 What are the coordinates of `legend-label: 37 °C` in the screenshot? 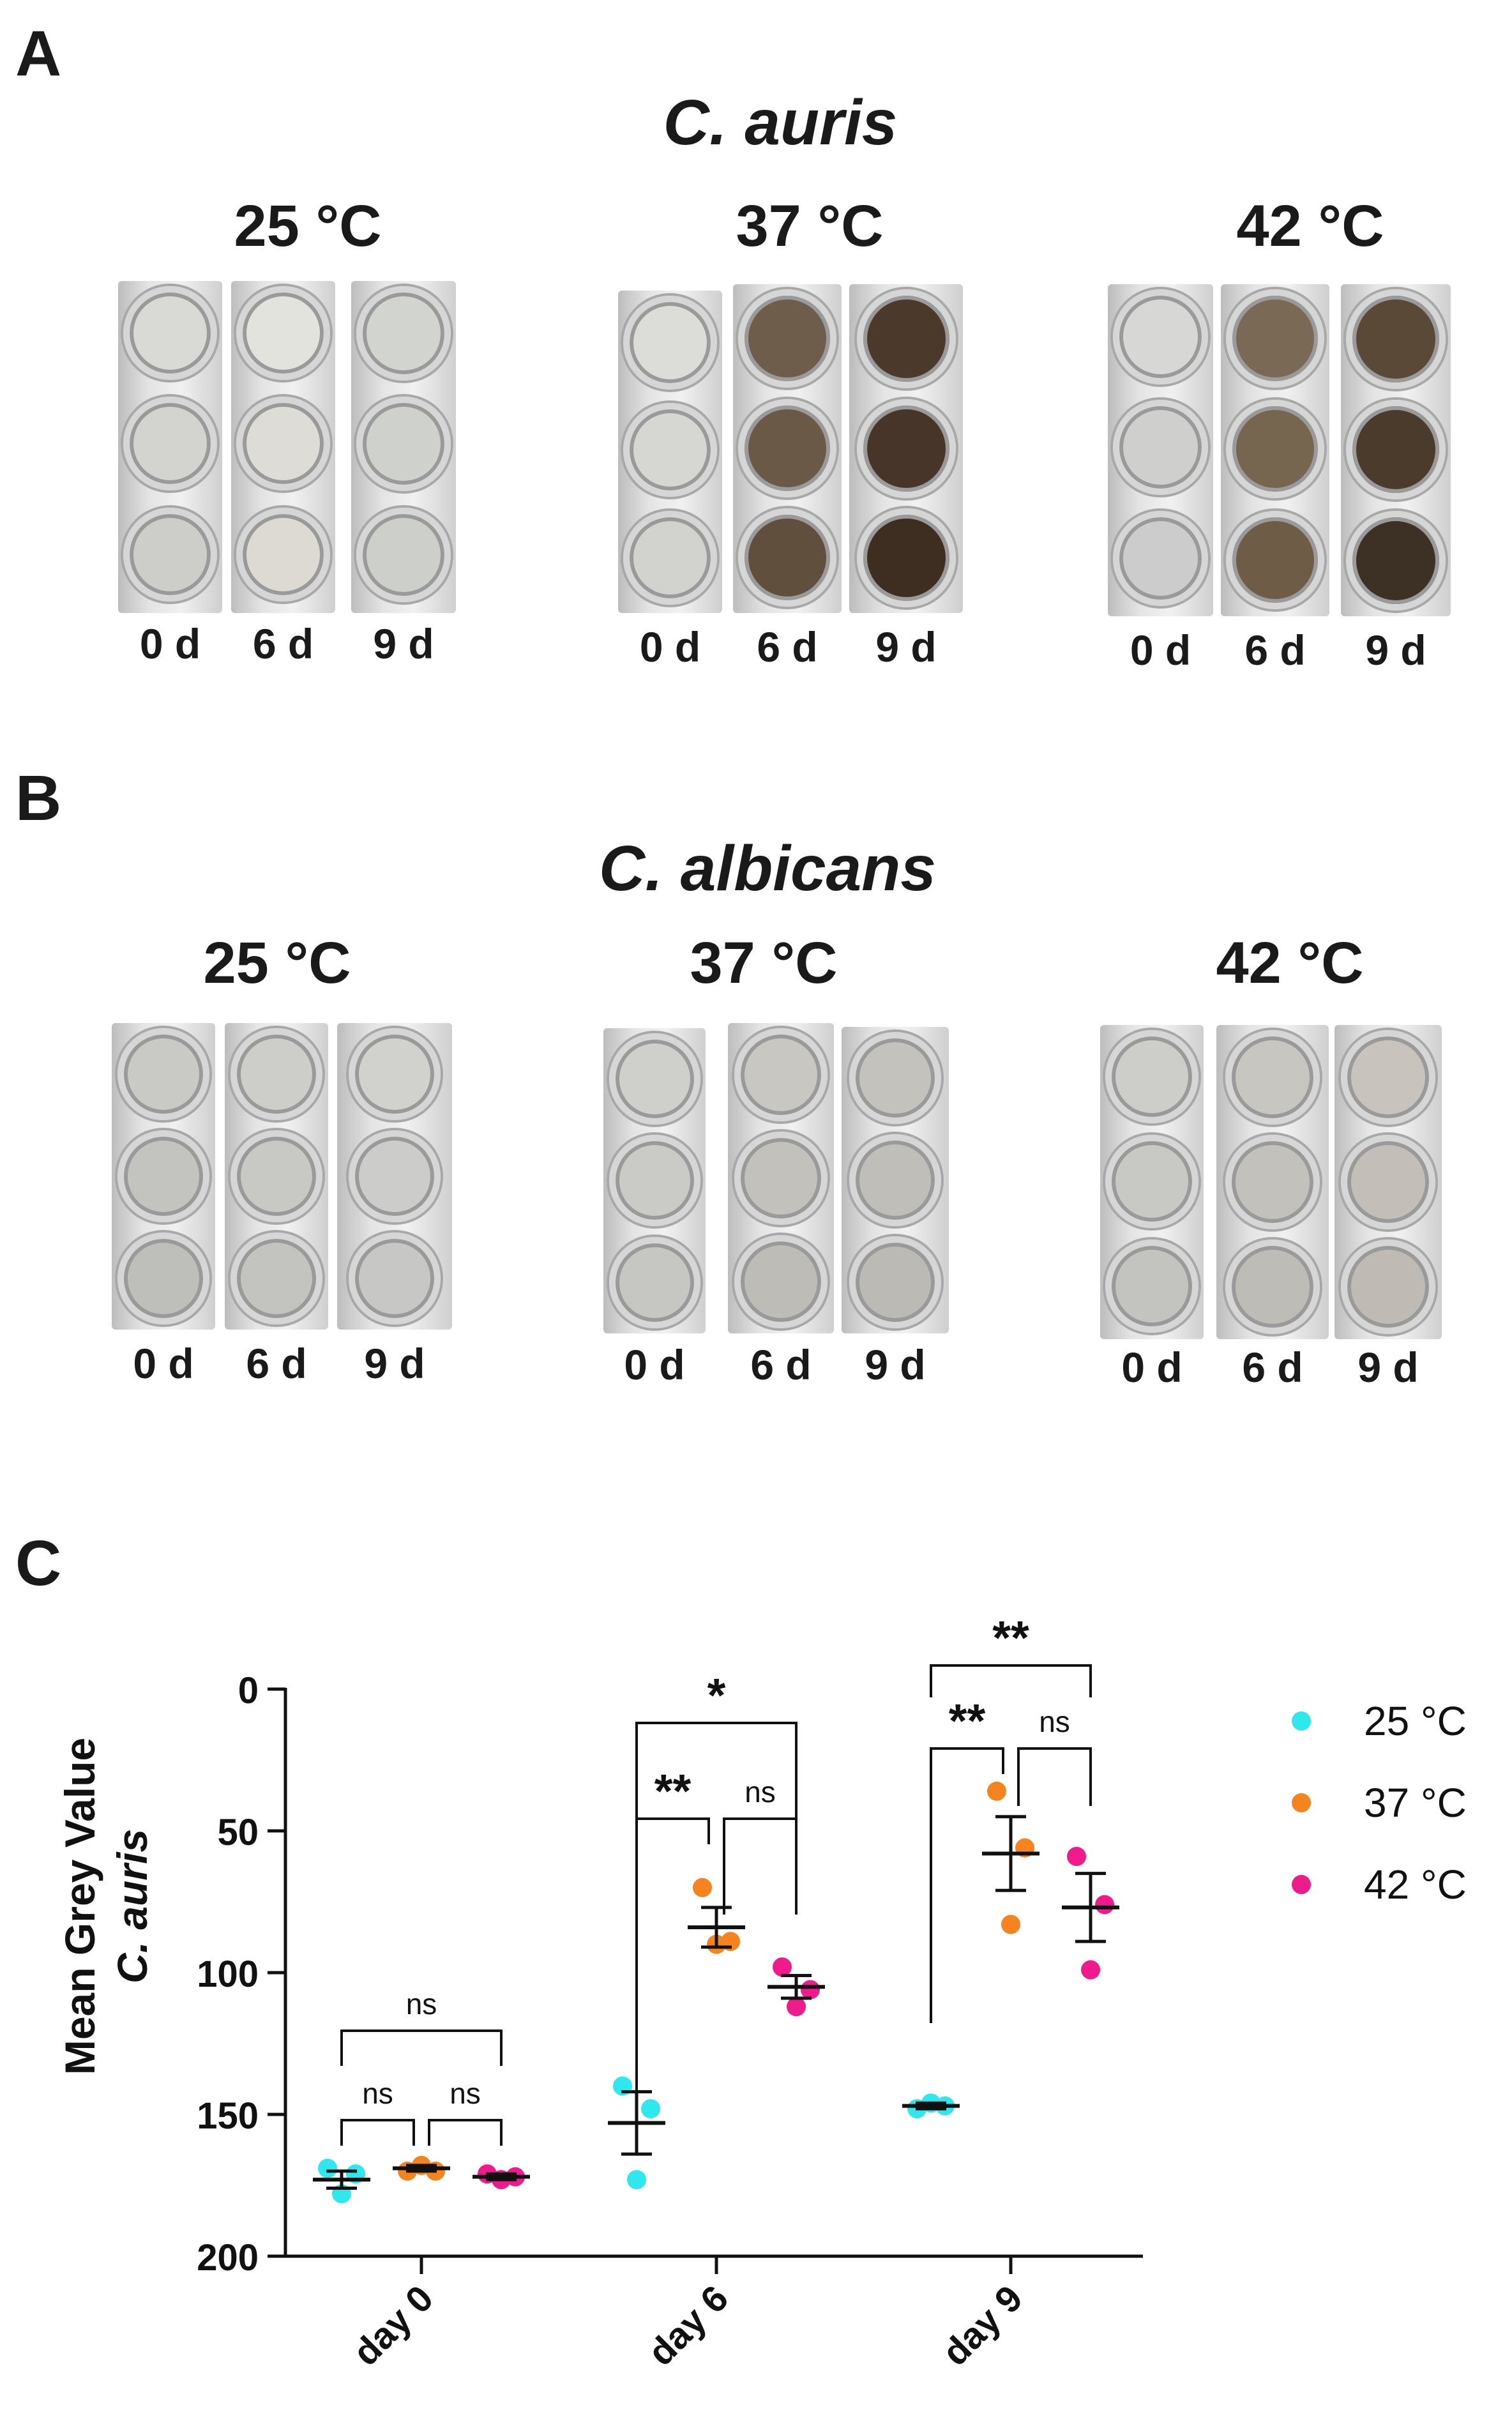 It's located at (1415, 1803).